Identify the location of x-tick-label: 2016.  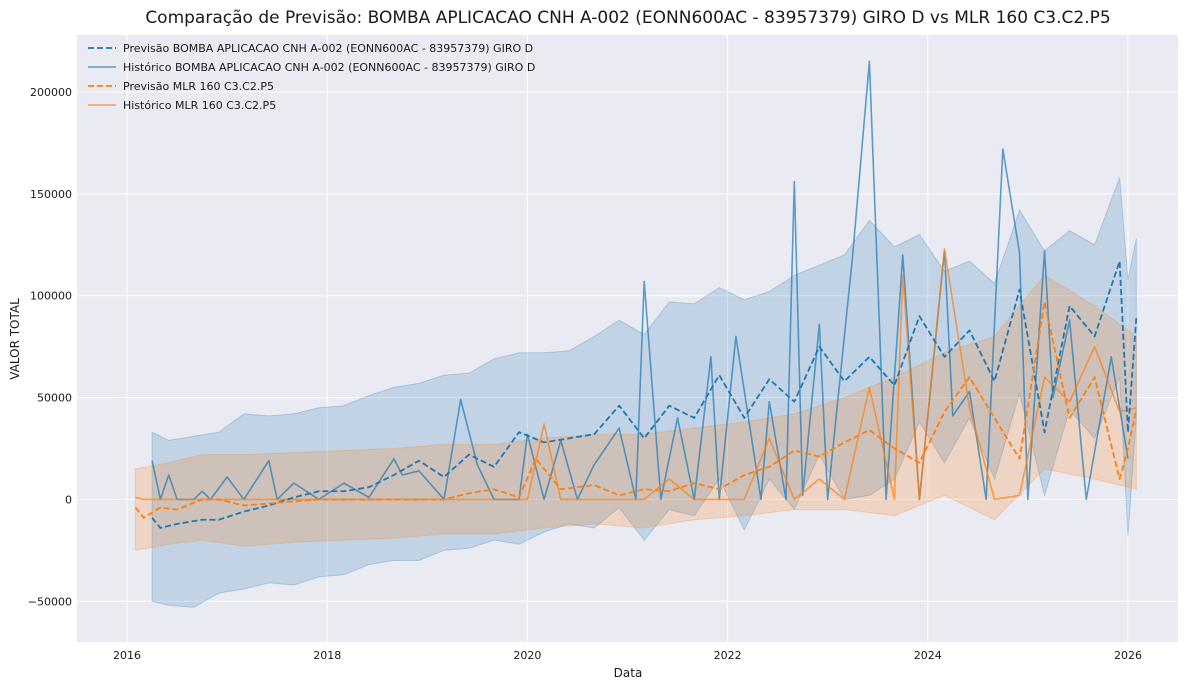
(127, 655).